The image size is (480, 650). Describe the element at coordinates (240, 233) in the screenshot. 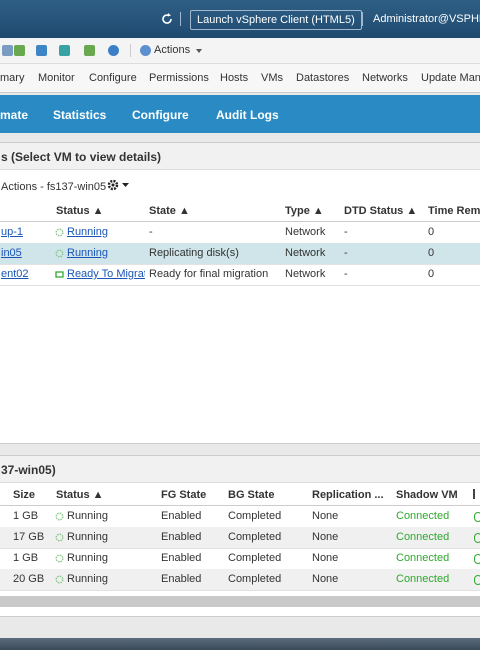

I see `table-row: up-1 Running - Network - 0` at that location.